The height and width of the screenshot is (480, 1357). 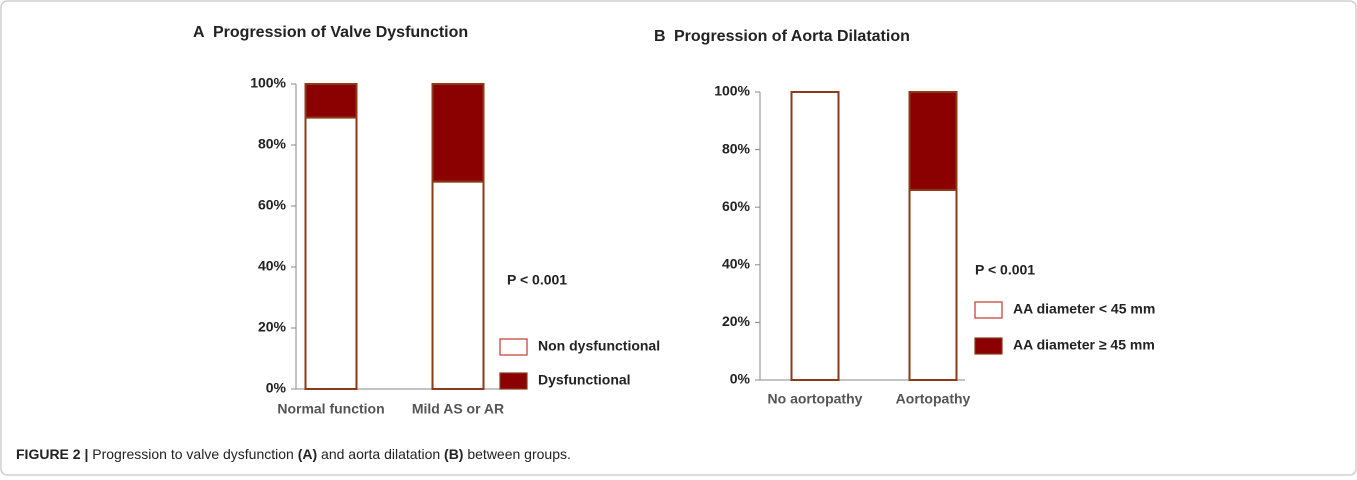 What do you see at coordinates (307, 454) in the screenshot?
I see `caption-ref: (A)` at bounding box center [307, 454].